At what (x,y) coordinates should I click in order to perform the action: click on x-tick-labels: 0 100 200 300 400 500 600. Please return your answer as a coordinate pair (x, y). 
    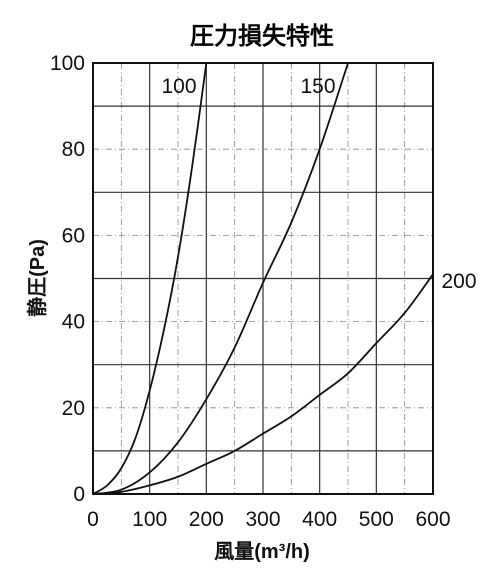
    Looking at the image, I should click on (268, 519).